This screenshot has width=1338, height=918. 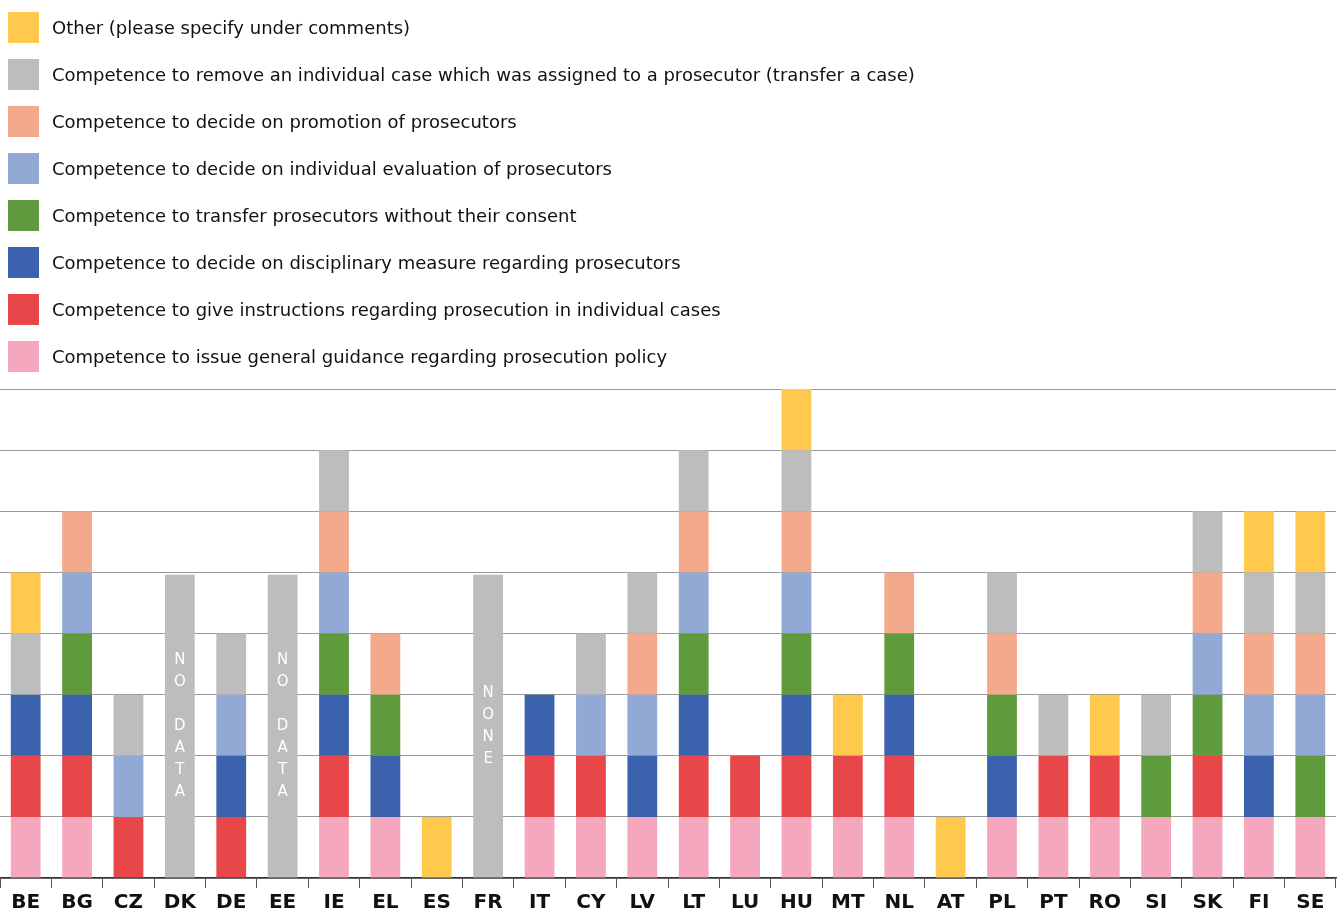 I want to click on x-tick-label: CY, so click(x=591, y=901).